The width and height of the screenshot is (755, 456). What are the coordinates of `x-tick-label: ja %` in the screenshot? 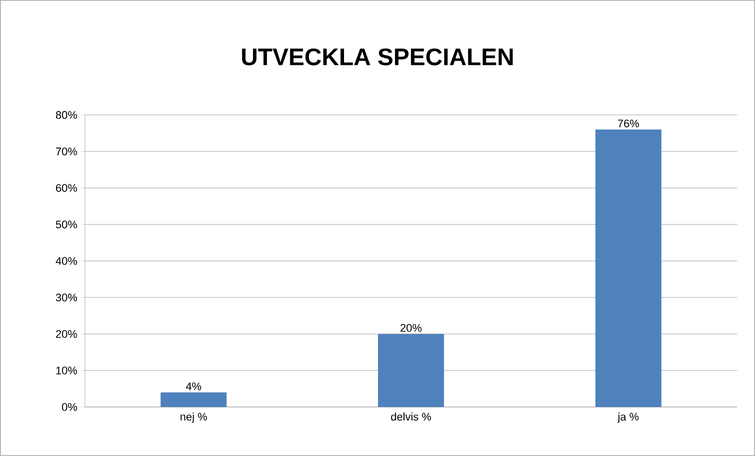 It's located at (628, 417).